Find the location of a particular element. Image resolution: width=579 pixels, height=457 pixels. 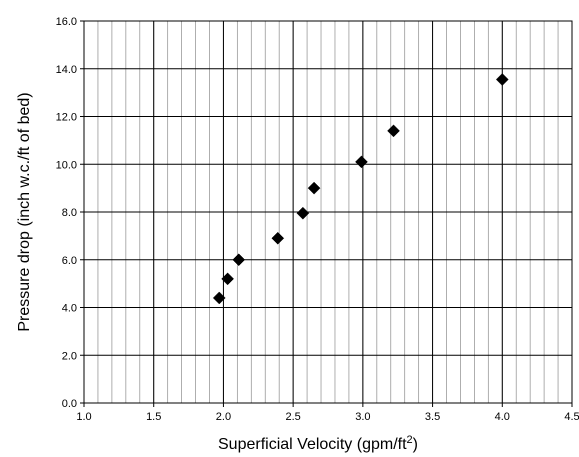

y-axis-ticks: 0.0 2.0 4.0 6.0 8.0 10.0 12.0 14.0 16.0 is located at coordinates (70, 213).